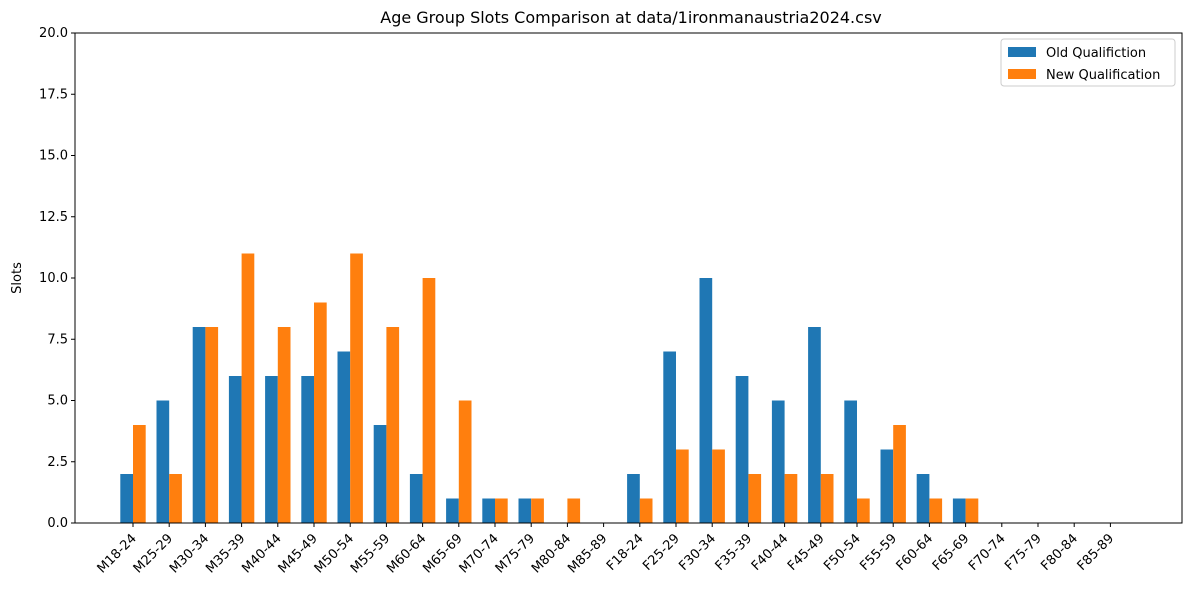 This screenshot has height=590, width=1189. I want to click on y-tick-label: 17.5, so click(53, 94).